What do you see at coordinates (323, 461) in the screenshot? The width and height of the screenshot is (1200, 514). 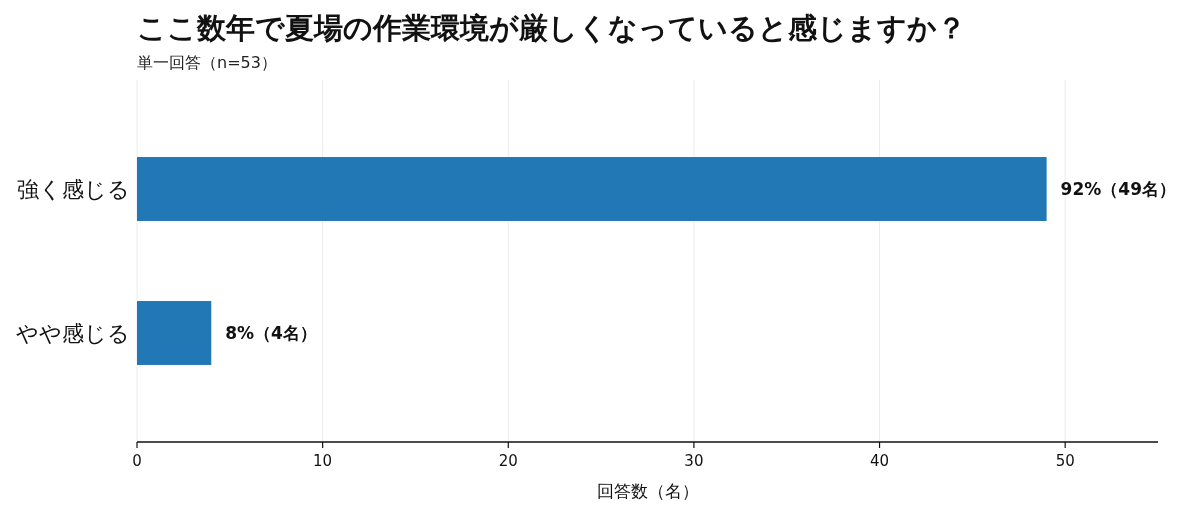 I see `x-tick-label: 10` at bounding box center [323, 461].